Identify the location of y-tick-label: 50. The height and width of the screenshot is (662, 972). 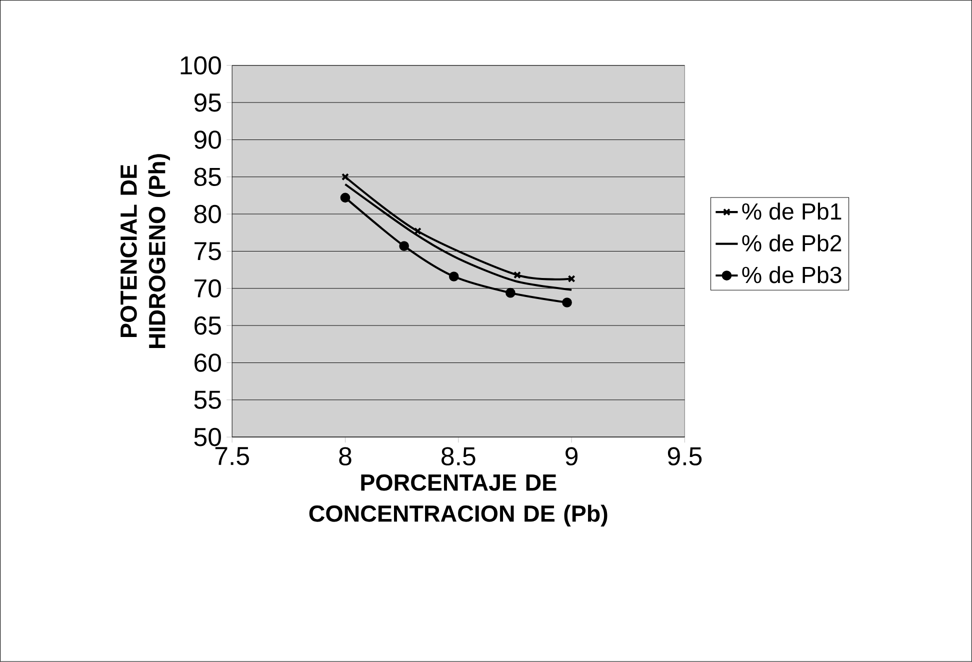
(207, 437).